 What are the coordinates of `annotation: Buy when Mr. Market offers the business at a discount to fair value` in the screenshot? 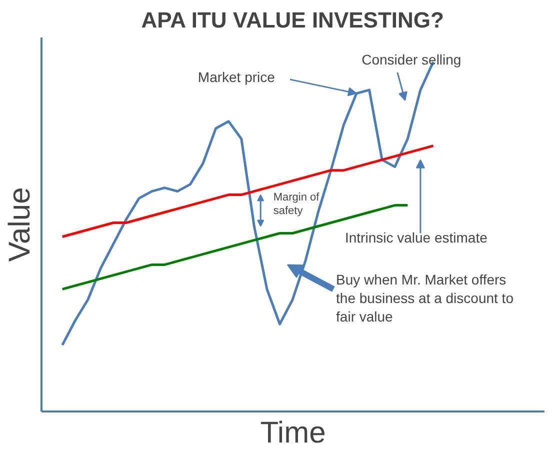 It's located at (425, 298).